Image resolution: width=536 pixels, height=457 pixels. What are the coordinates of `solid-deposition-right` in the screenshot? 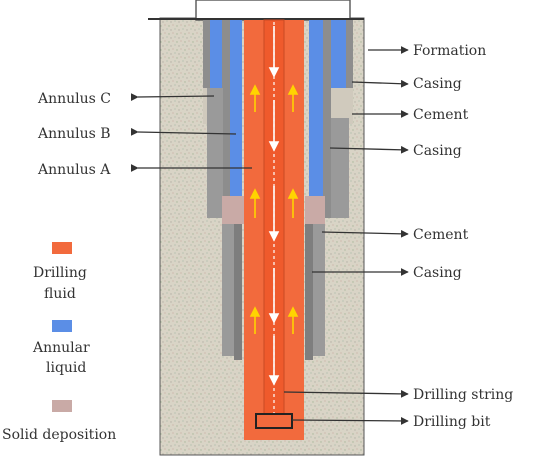 It's located at (315, 210).